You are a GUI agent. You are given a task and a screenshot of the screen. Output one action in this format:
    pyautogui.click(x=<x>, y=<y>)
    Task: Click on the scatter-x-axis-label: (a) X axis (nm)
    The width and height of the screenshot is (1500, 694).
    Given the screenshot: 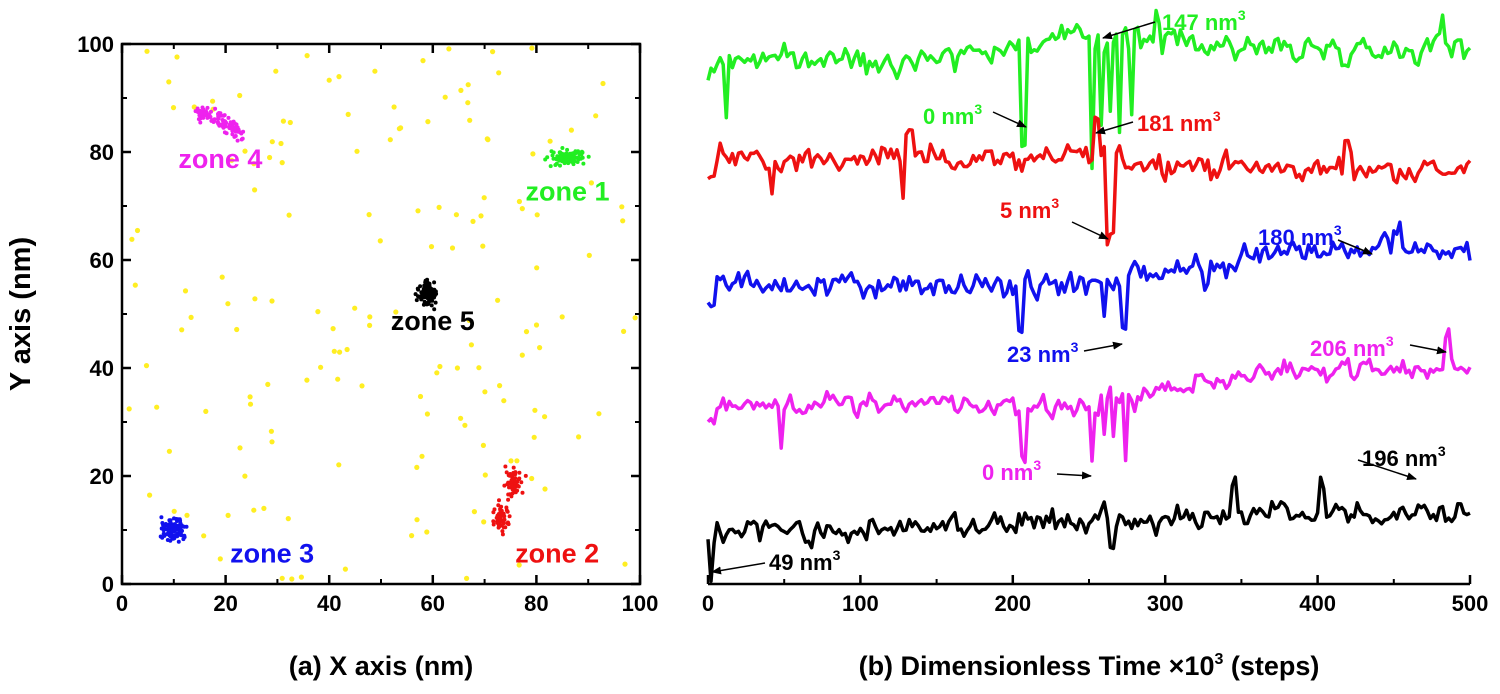 What is the action you would take?
    pyautogui.click(x=381, y=666)
    